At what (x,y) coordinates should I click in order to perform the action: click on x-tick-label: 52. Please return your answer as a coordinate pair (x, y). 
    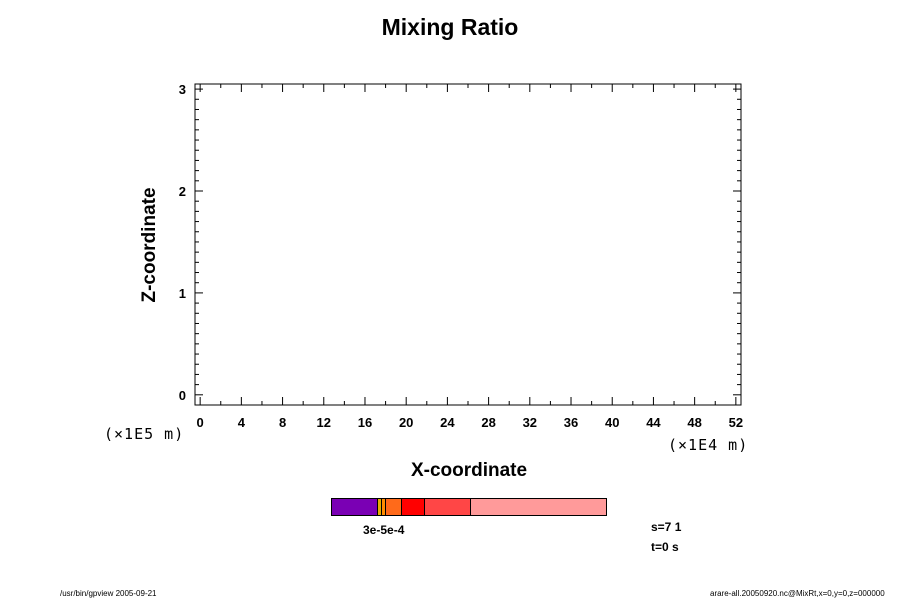
    Looking at the image, I should click on (736, 422).